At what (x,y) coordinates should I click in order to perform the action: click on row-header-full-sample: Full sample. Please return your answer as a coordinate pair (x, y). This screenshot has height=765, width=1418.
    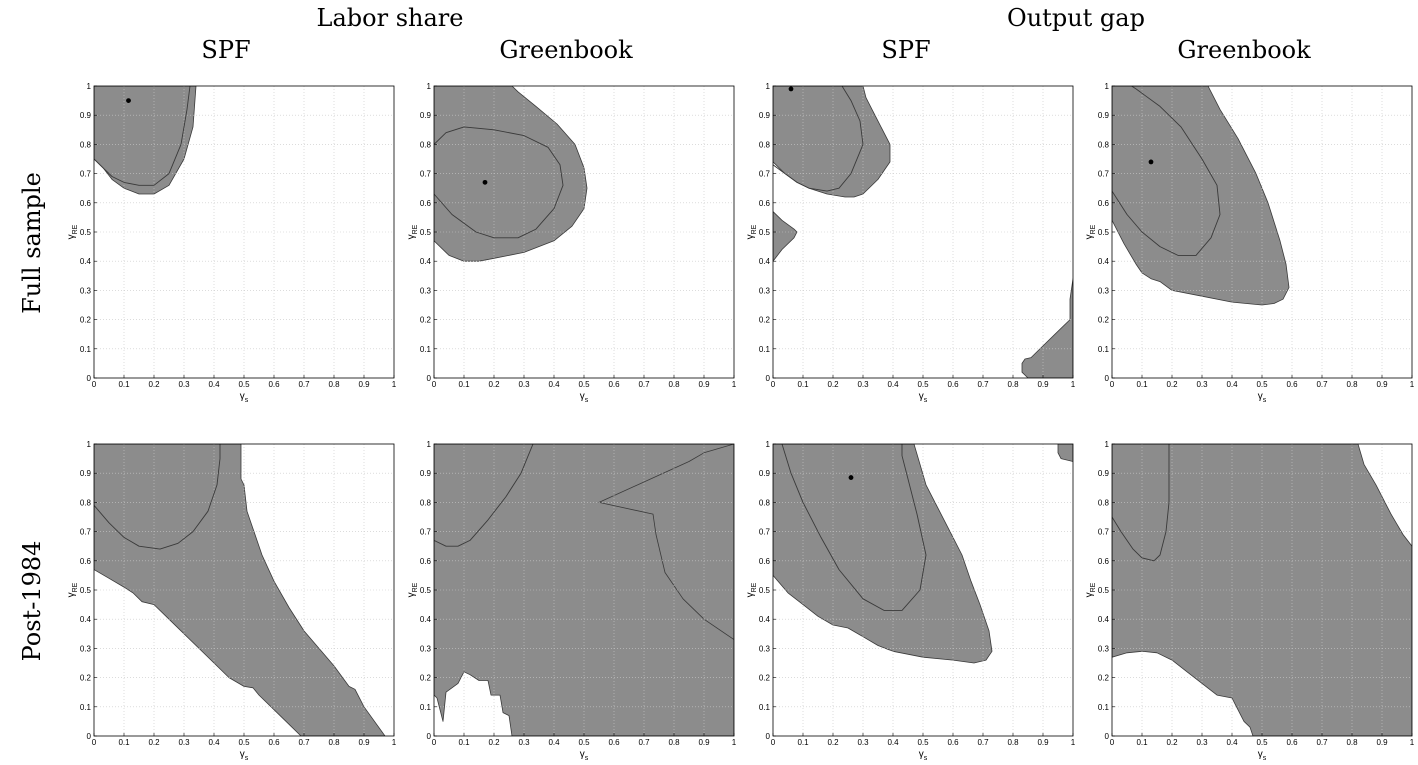
    Looking at the image, I should click on (32, 243).